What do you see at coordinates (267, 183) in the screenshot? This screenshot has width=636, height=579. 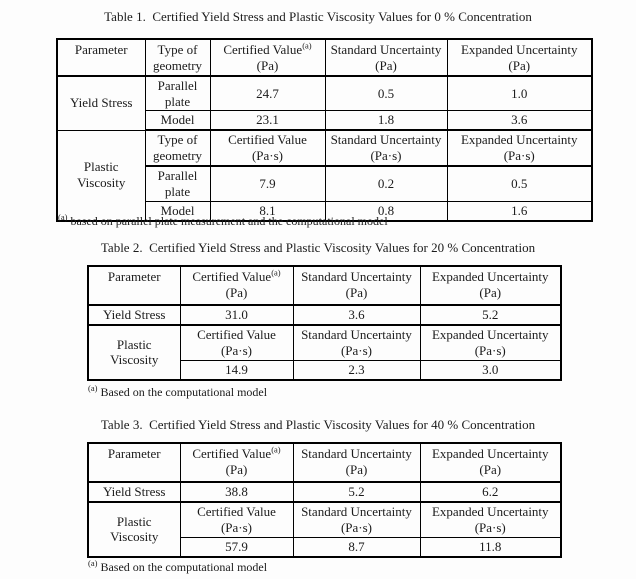 I see `certified-value-cell: 7.9` at bounding box center [267, 183].